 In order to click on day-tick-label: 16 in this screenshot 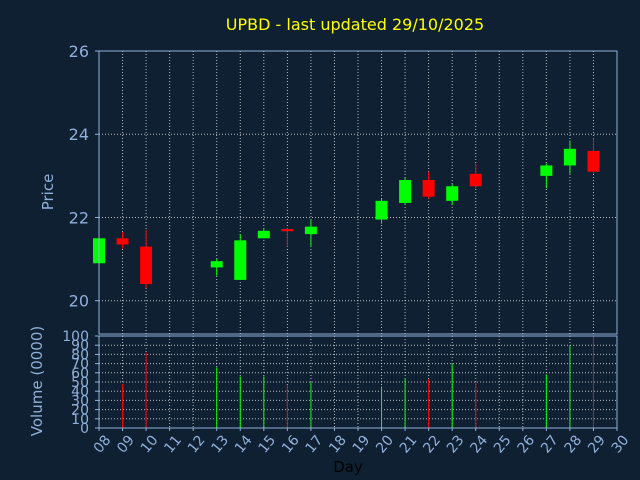, I will do `click(291, 444)`.